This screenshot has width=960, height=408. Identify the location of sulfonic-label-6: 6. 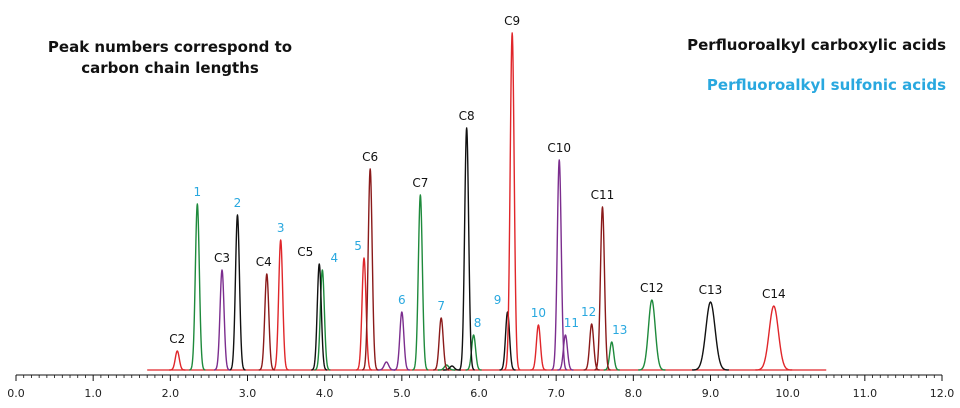
(402, 300).